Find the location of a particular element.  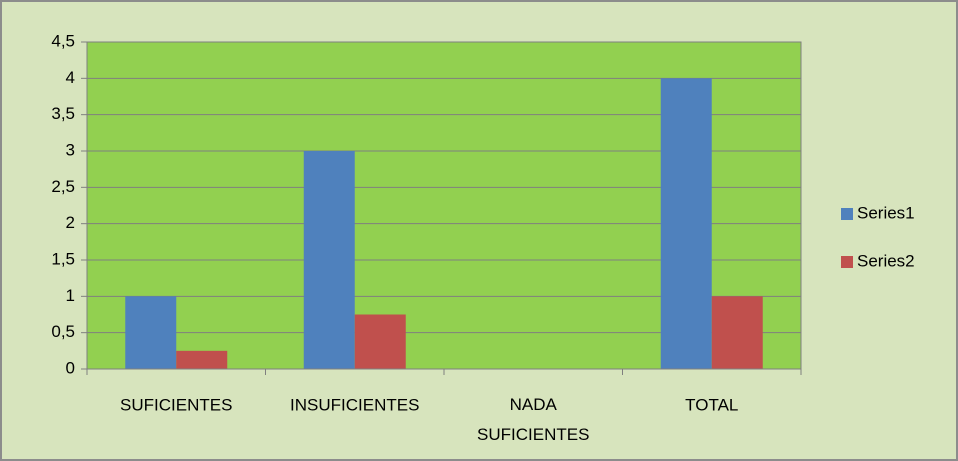

y-tick-label: 4,5 is located at coordinates (63, 40).